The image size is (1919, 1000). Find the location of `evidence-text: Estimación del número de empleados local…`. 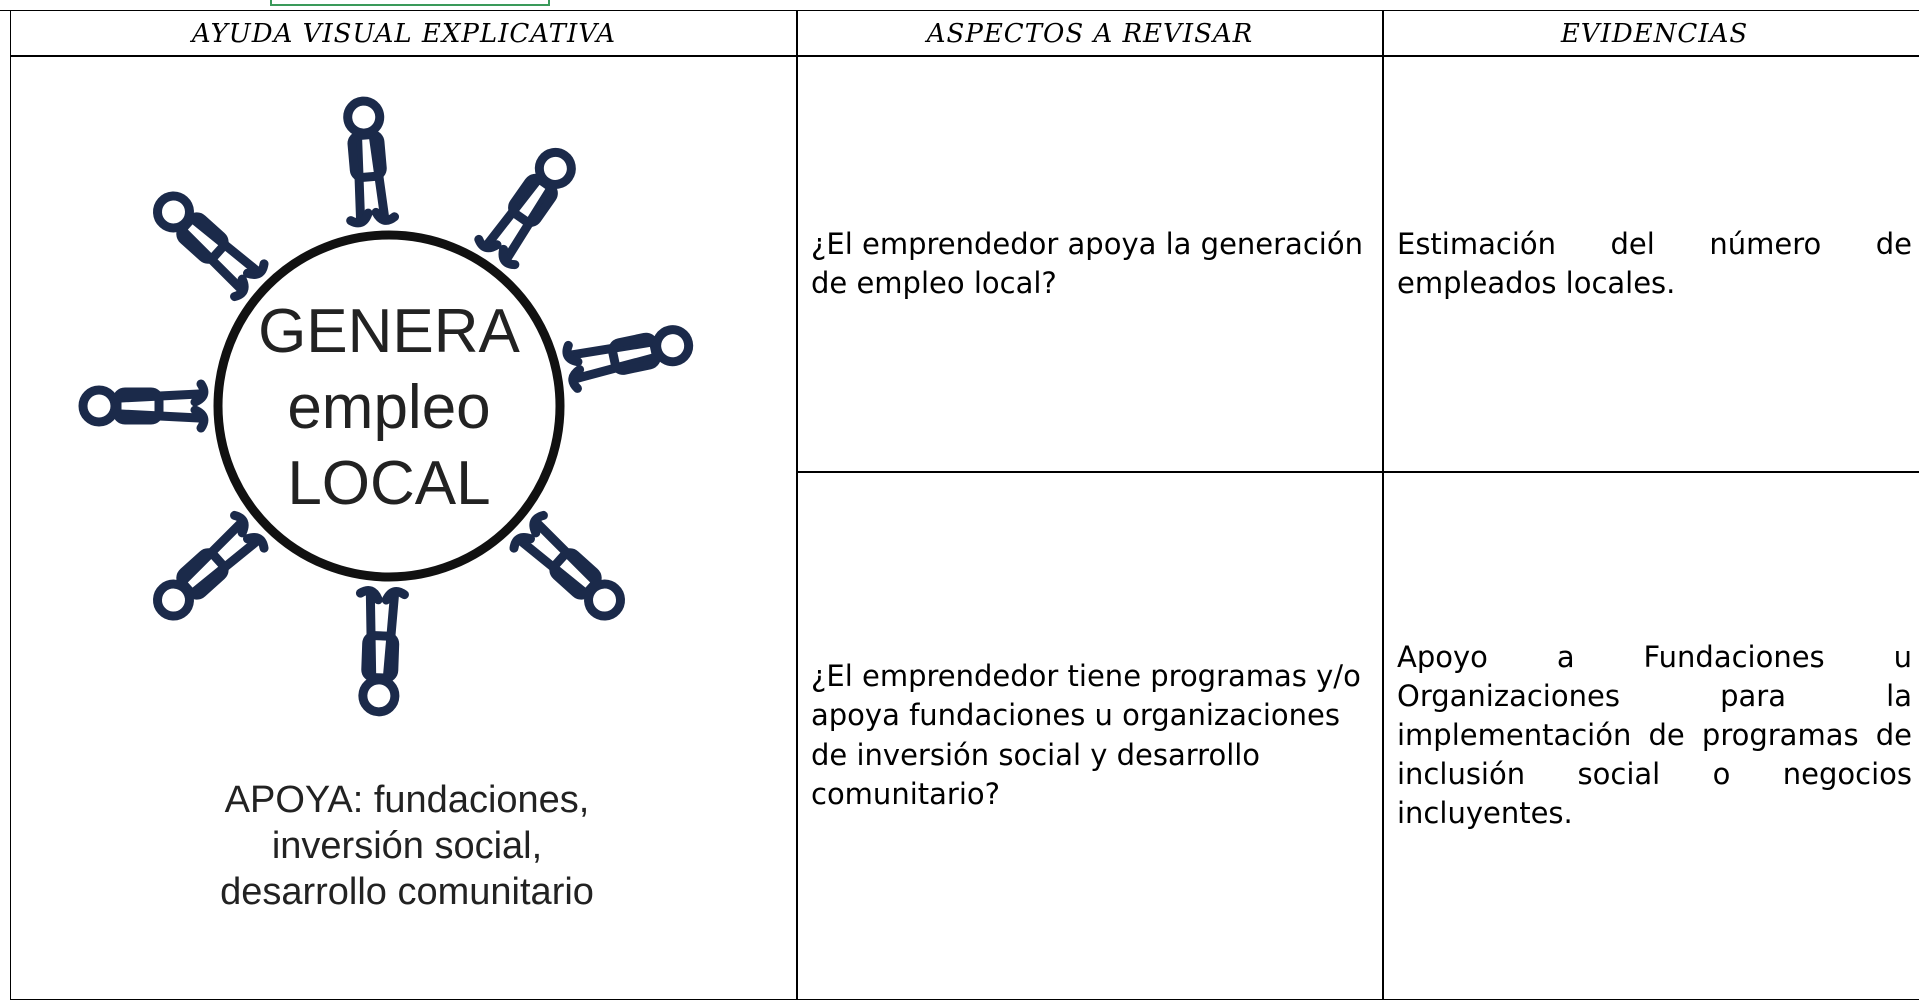

evidence-text: Estimación del número de empleados local… is located at coordinates (1654, 263).